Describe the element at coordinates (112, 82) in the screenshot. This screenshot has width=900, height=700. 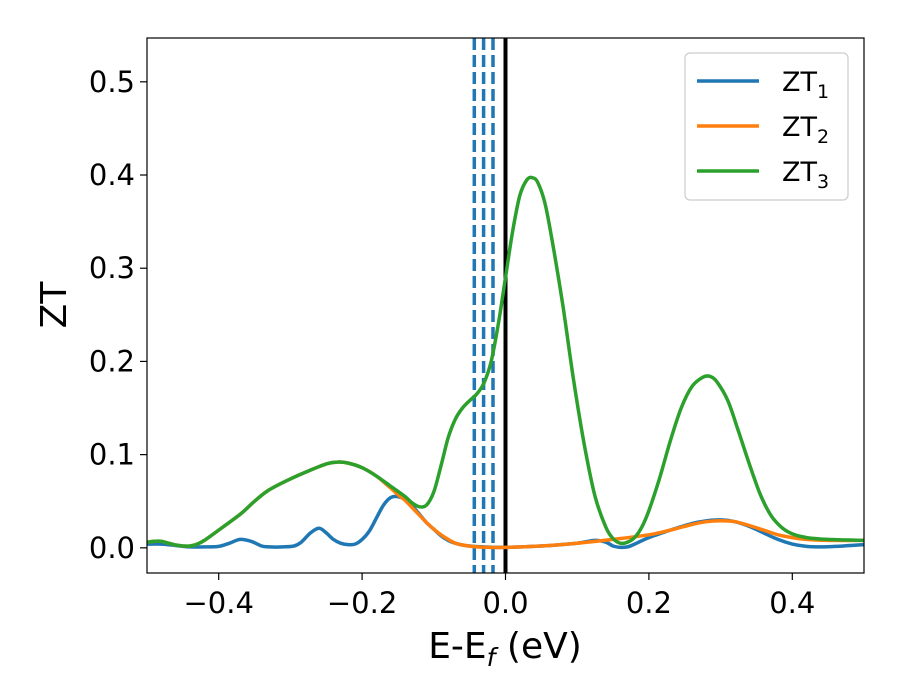
I see `y-tick-label-5: 0.5` at that location.